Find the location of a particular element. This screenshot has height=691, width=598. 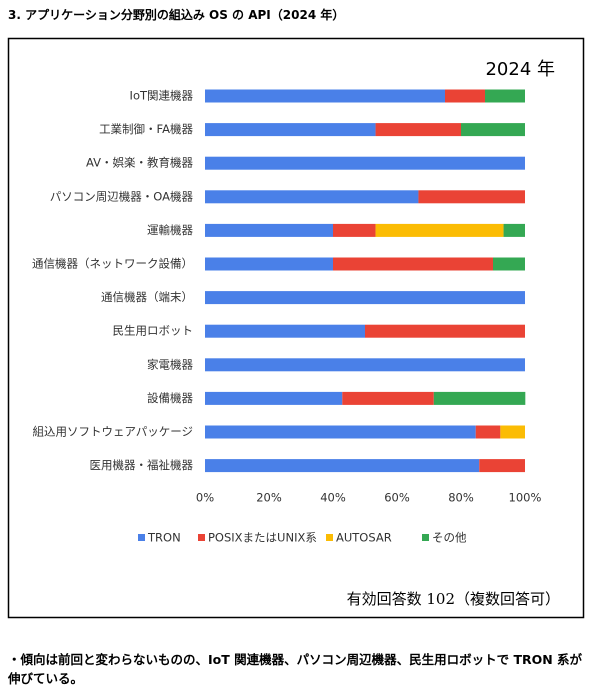

chart-title: 2024 年 is located at coordinates (520, 69).